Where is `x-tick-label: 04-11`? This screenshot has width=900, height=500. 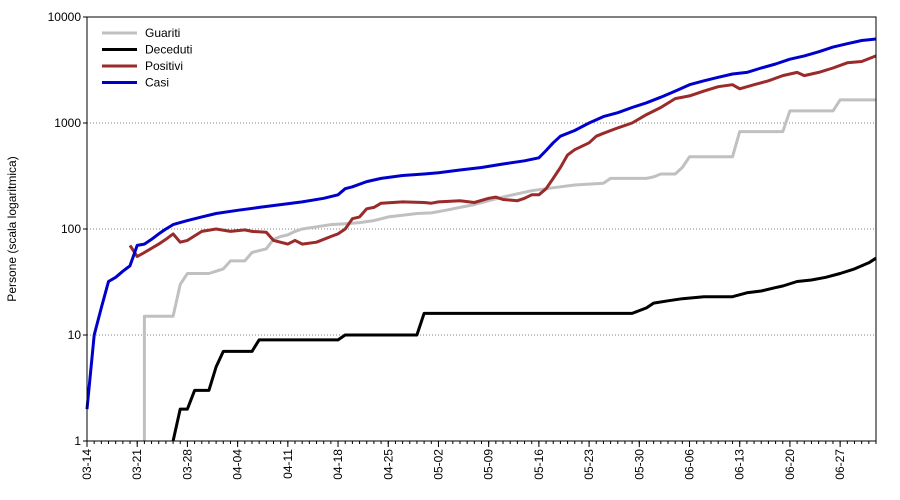
x-tick-label: 04-11 is located at coordinates (288, 464).